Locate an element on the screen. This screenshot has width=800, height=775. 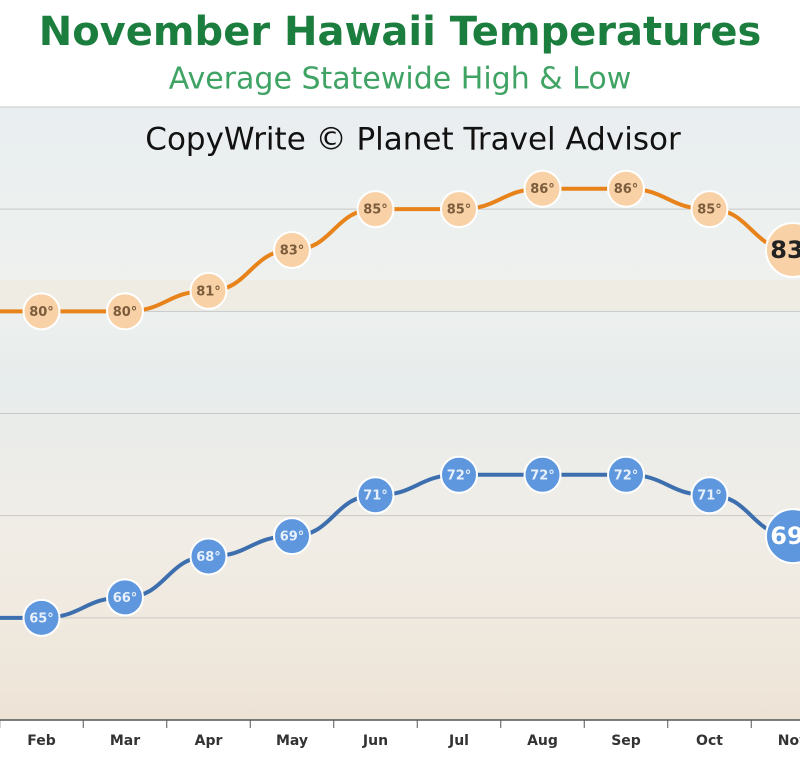
x-tick-label: Mar is located at coordinates (125, 741).